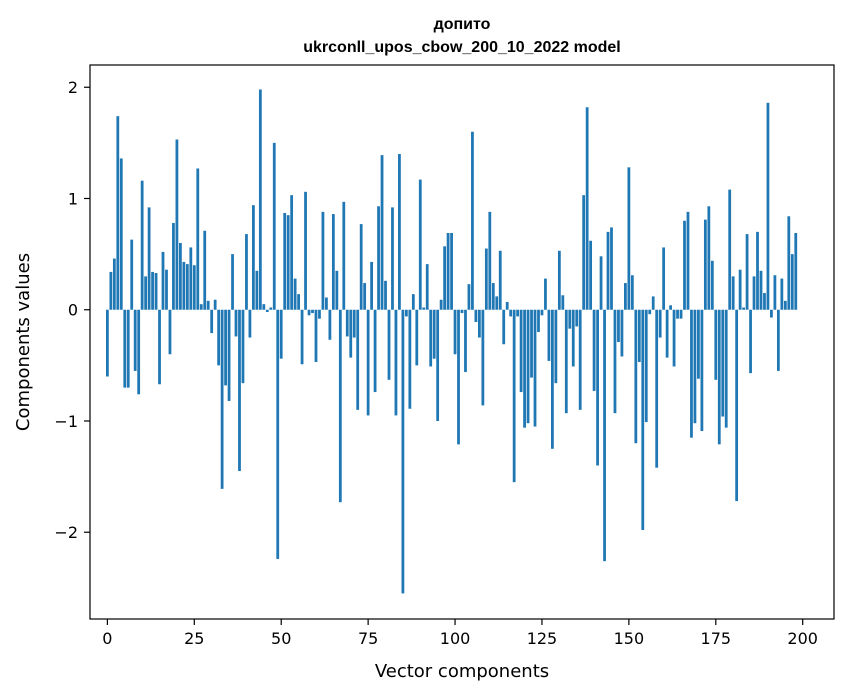 The image size is (847, 696). Describe the element at coordinates (716, 638) in the screenshot. I see `x-tick-label: 175` at that location.